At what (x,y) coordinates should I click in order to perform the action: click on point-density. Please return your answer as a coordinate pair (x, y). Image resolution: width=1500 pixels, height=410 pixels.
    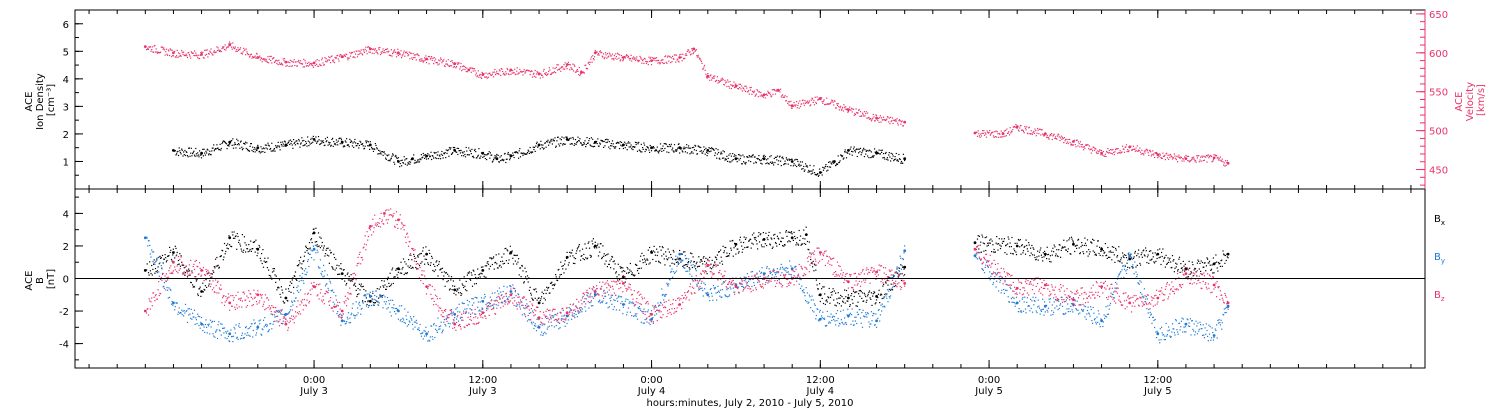
    Looking at the image, I should click on (623, 145).